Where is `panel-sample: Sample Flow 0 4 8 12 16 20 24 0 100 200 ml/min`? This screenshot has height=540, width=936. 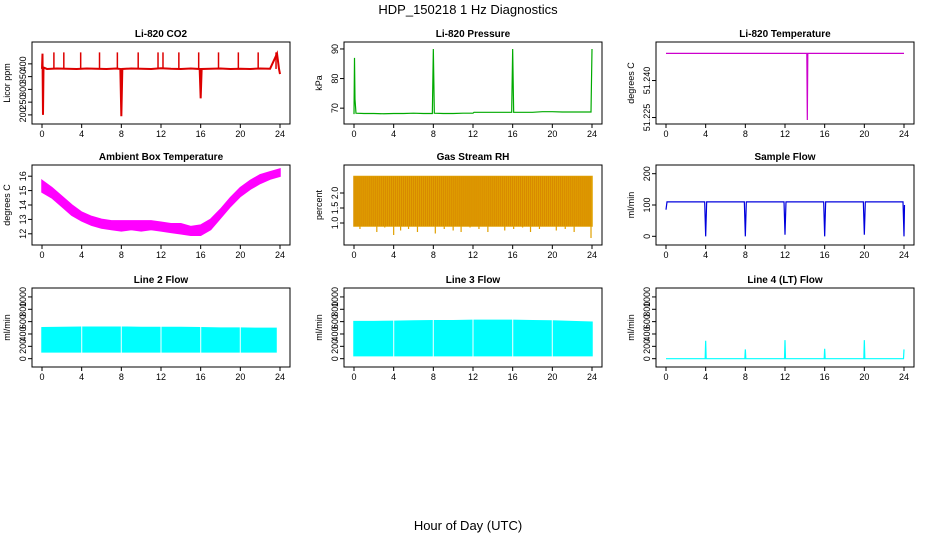
panel-sample: Sample Flow 0 4 8 12 16 20 24 0 100 200 ml/min is located at coordinates (770, 206).